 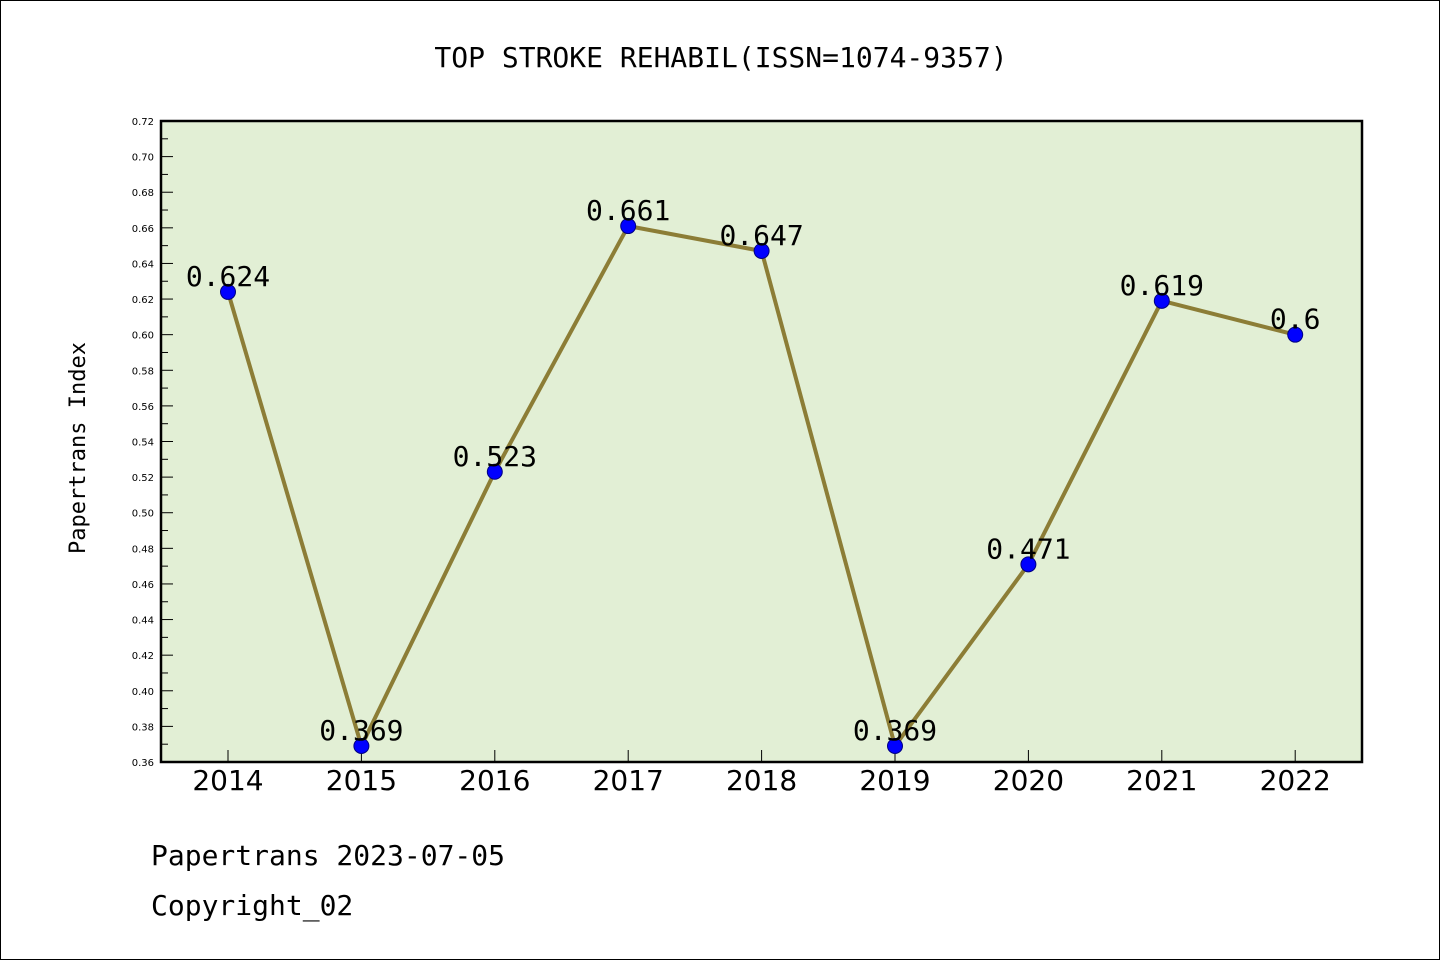 What do you see at coordinates (143, 443) in the screenshot?
I see `y-tick-label: 0.54` at bounding box center [143, 443].